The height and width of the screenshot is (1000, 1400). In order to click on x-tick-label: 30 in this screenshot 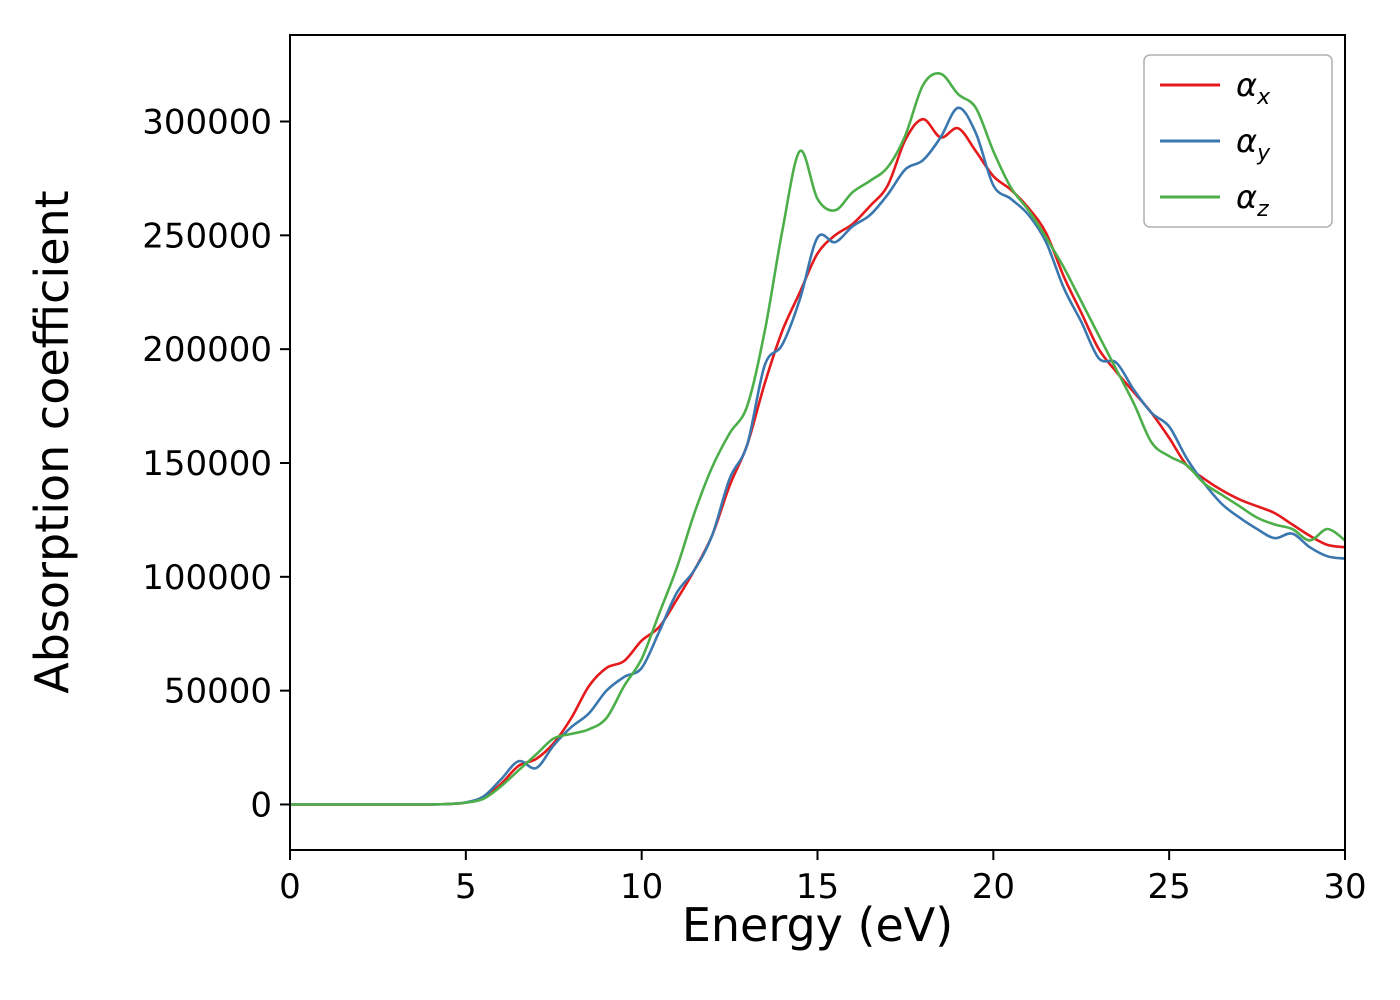, I will do `click(1344, 887)`.